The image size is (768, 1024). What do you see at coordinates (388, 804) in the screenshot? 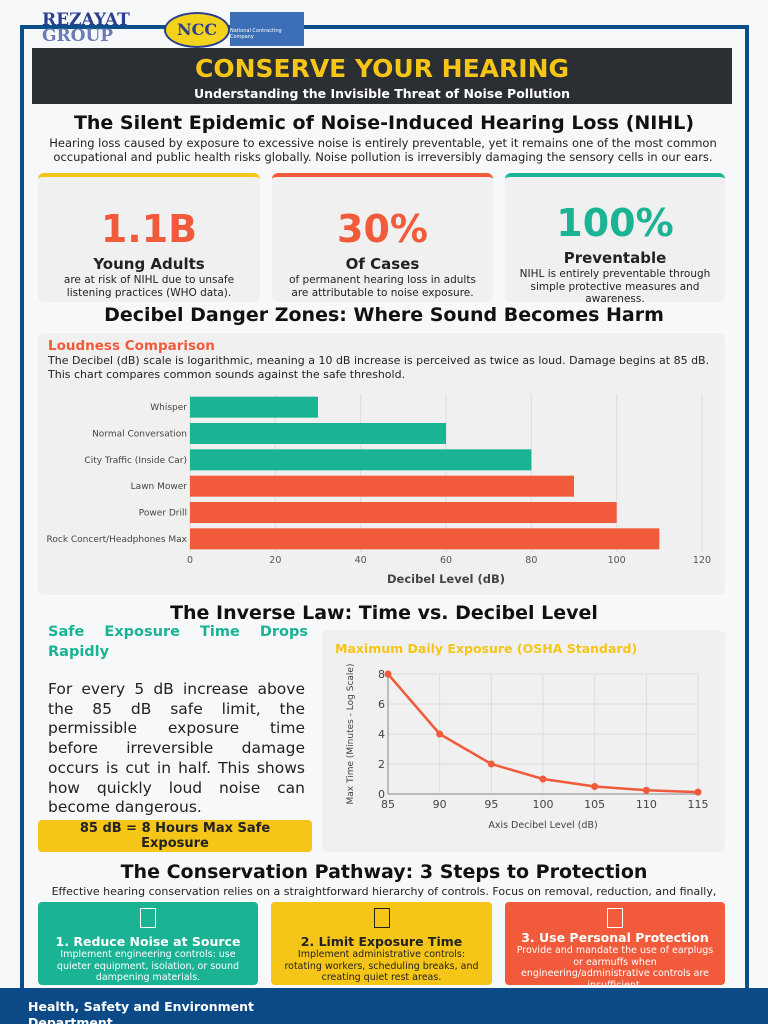
I see `x-tick-label: 85` at bounding box center [388, 804].